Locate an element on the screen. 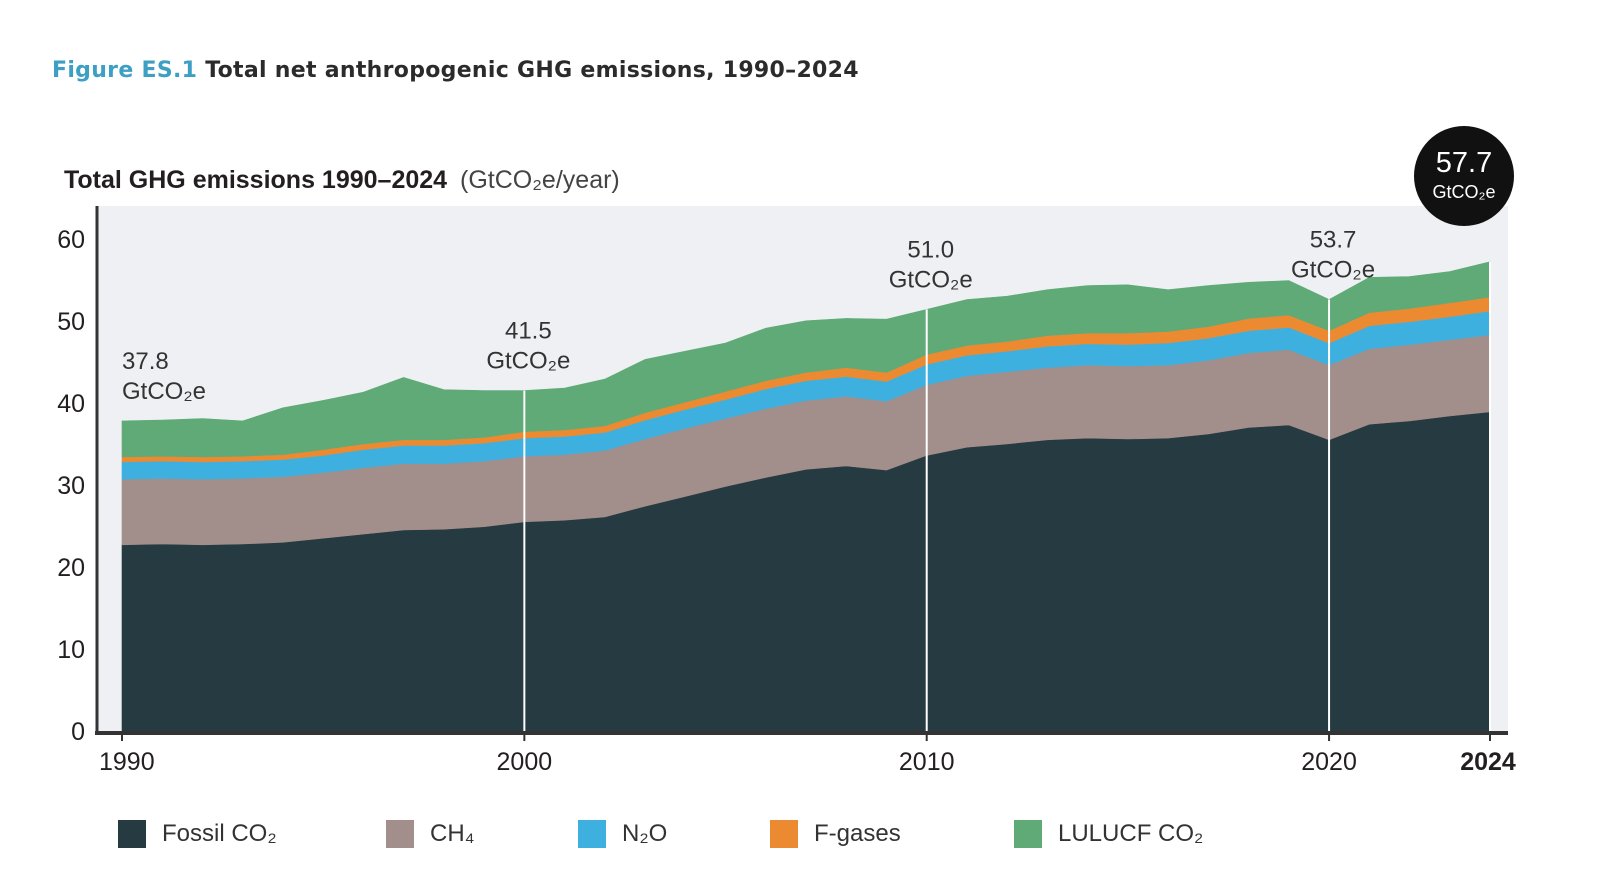 Image resolution: width=1600 pixels, height=895 pixels. y-tick-label: 40 is located at coordinates (71, 404).